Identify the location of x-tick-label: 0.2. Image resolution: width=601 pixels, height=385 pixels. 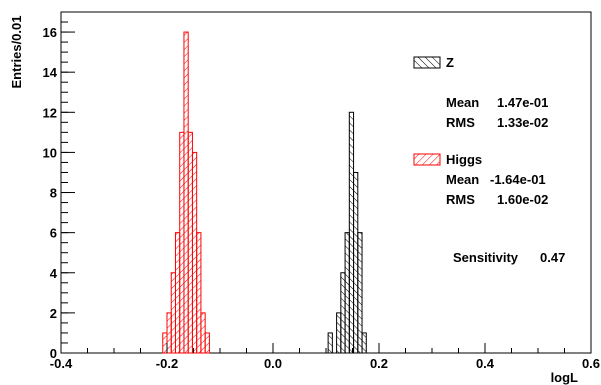
(379, 363).